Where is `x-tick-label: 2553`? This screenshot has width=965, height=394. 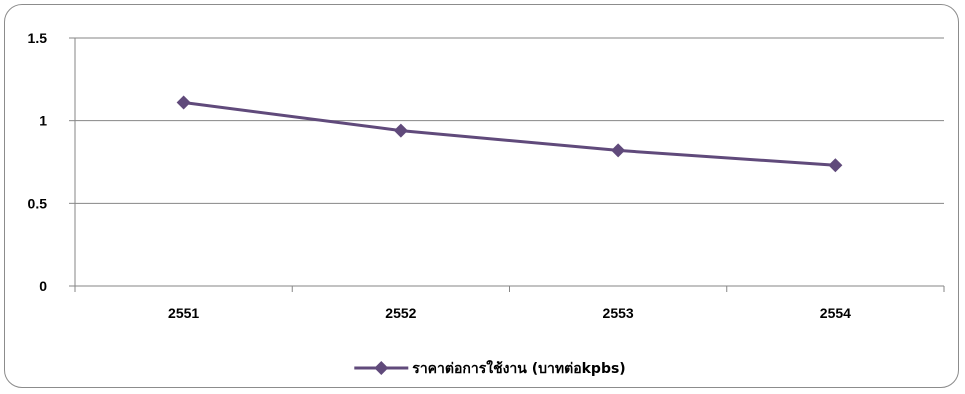 x-tick-label: 2553 is located at coordinates (618, 313).